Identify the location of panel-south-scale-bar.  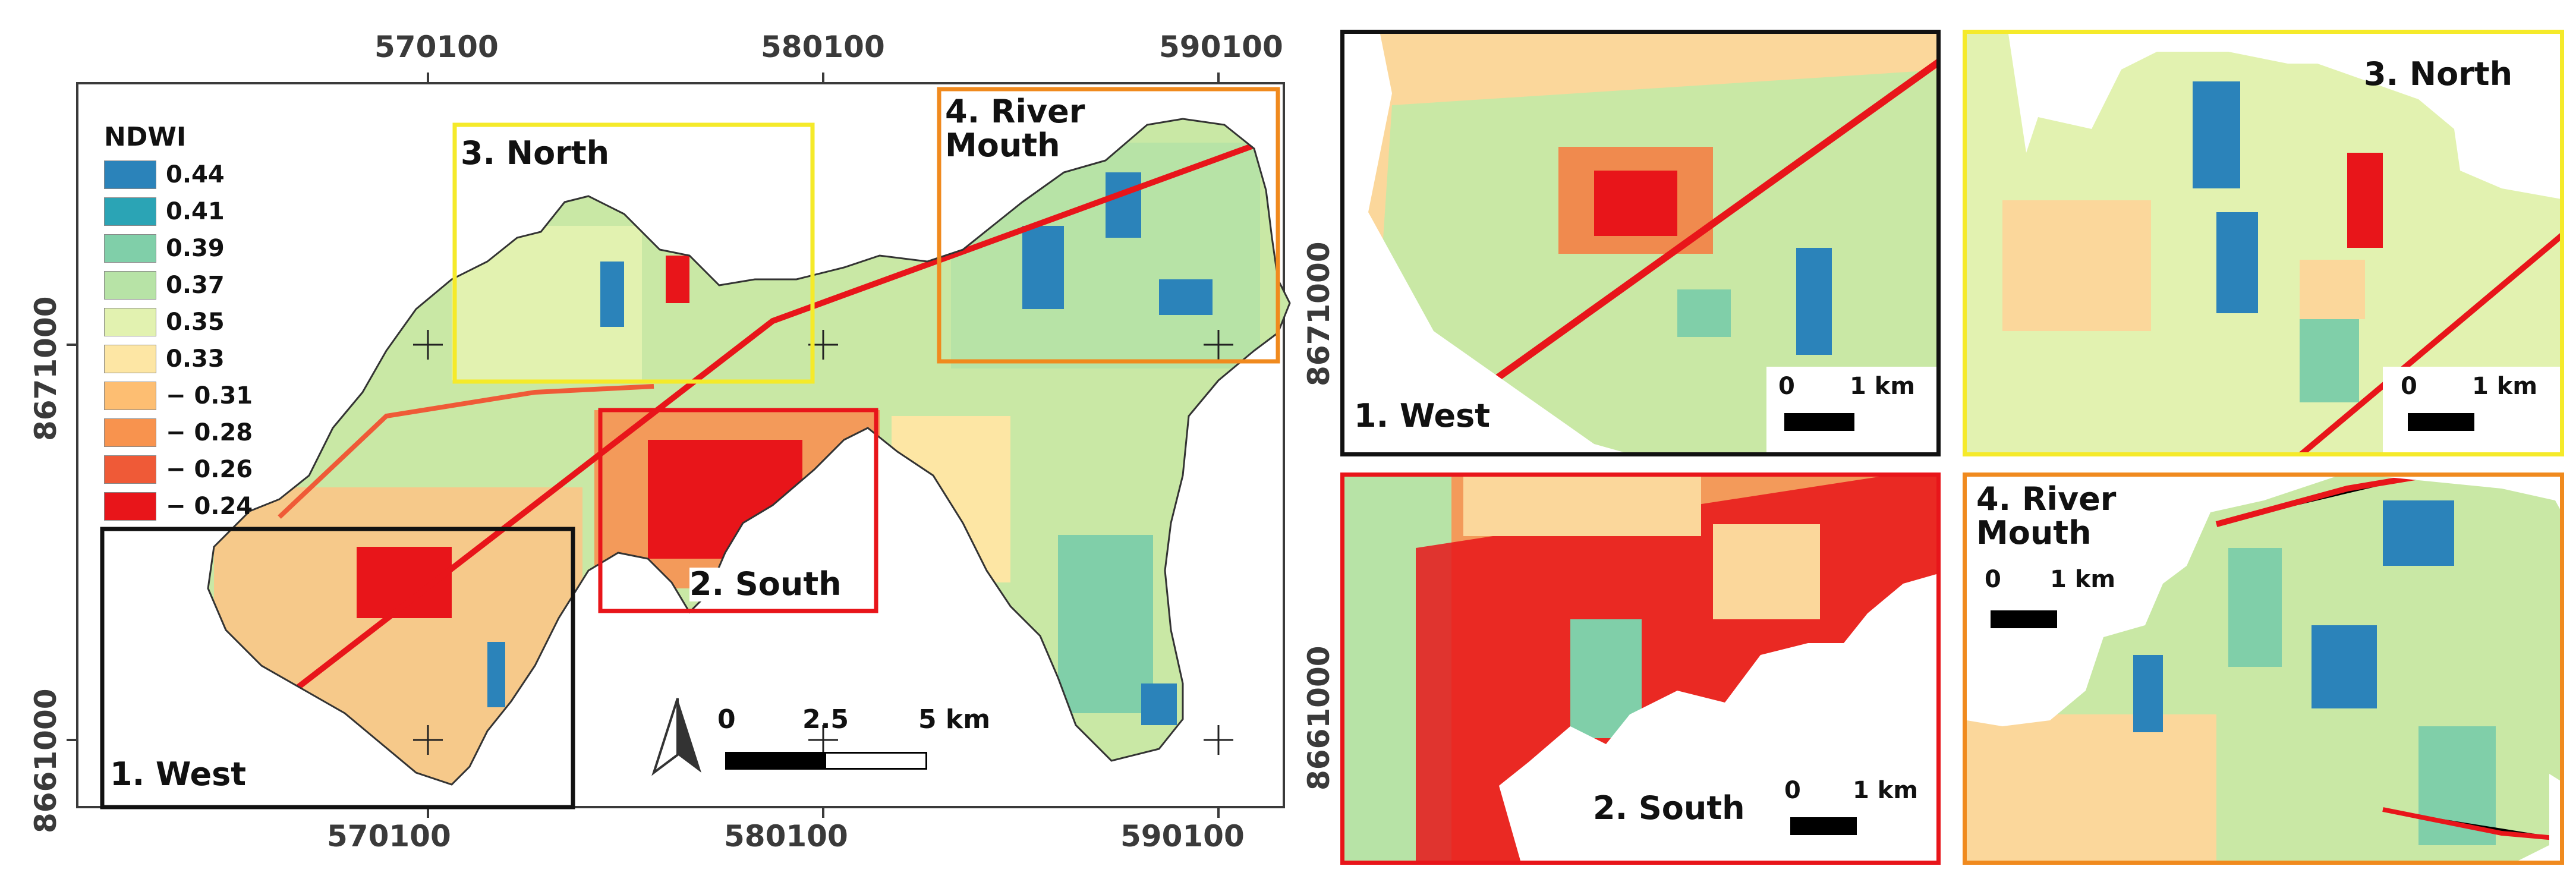
(1823, 826).